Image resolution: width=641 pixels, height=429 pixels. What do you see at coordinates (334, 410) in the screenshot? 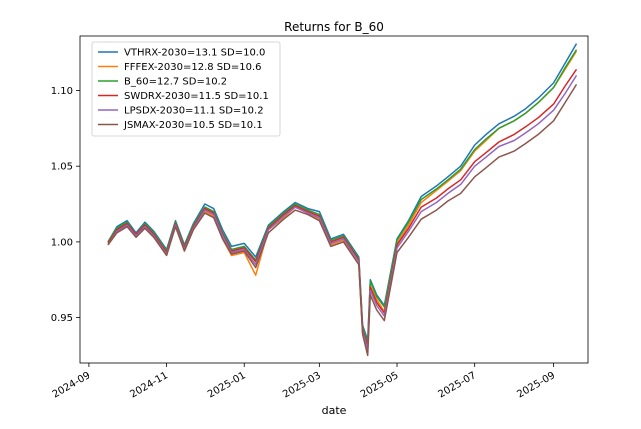
I see `x-axis-title: date` at bounding box center [334, 410].